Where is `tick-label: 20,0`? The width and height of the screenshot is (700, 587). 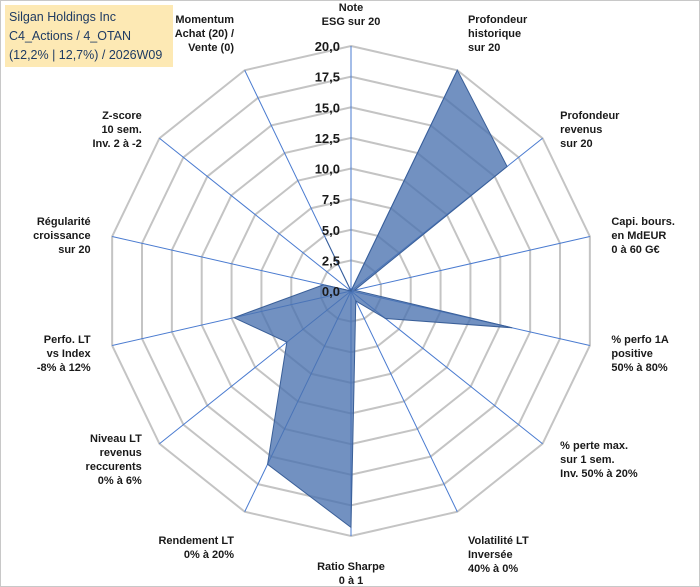
tick-label: 20,0 is located at coordinates (327, 46).